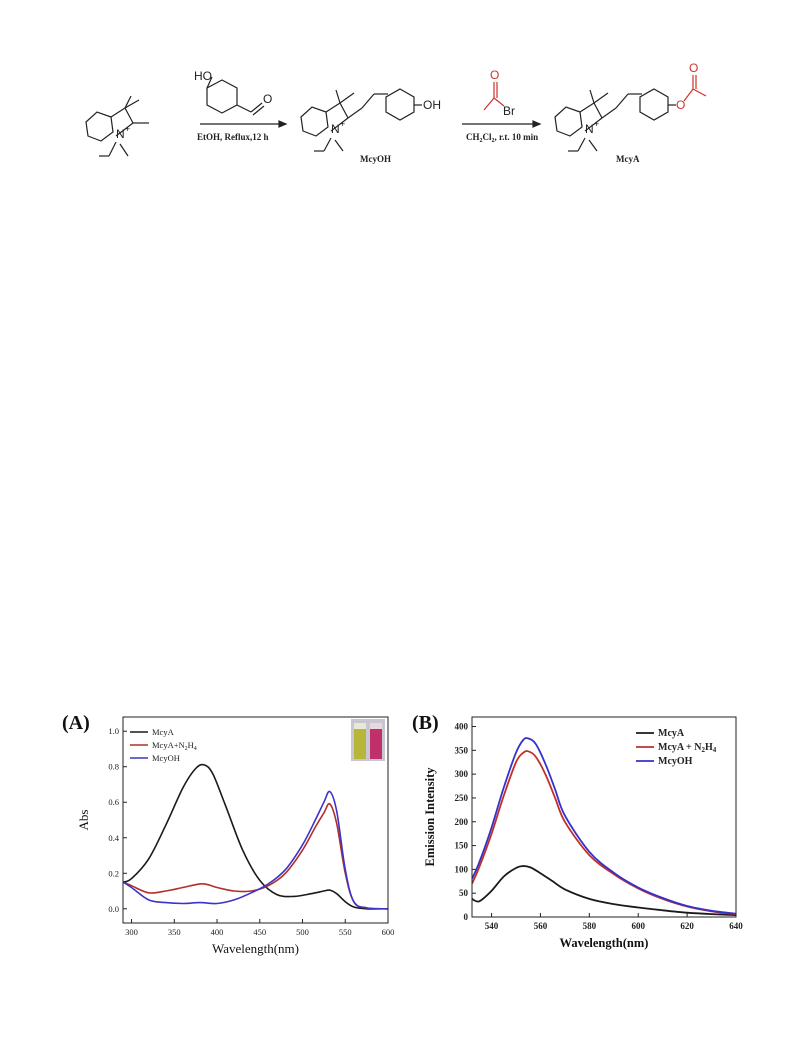 This screenshot has height=1057, width=793. Describe the element at coordinates (462, 846) in the screenshot. I see `y-tick-label: 150` at that location.